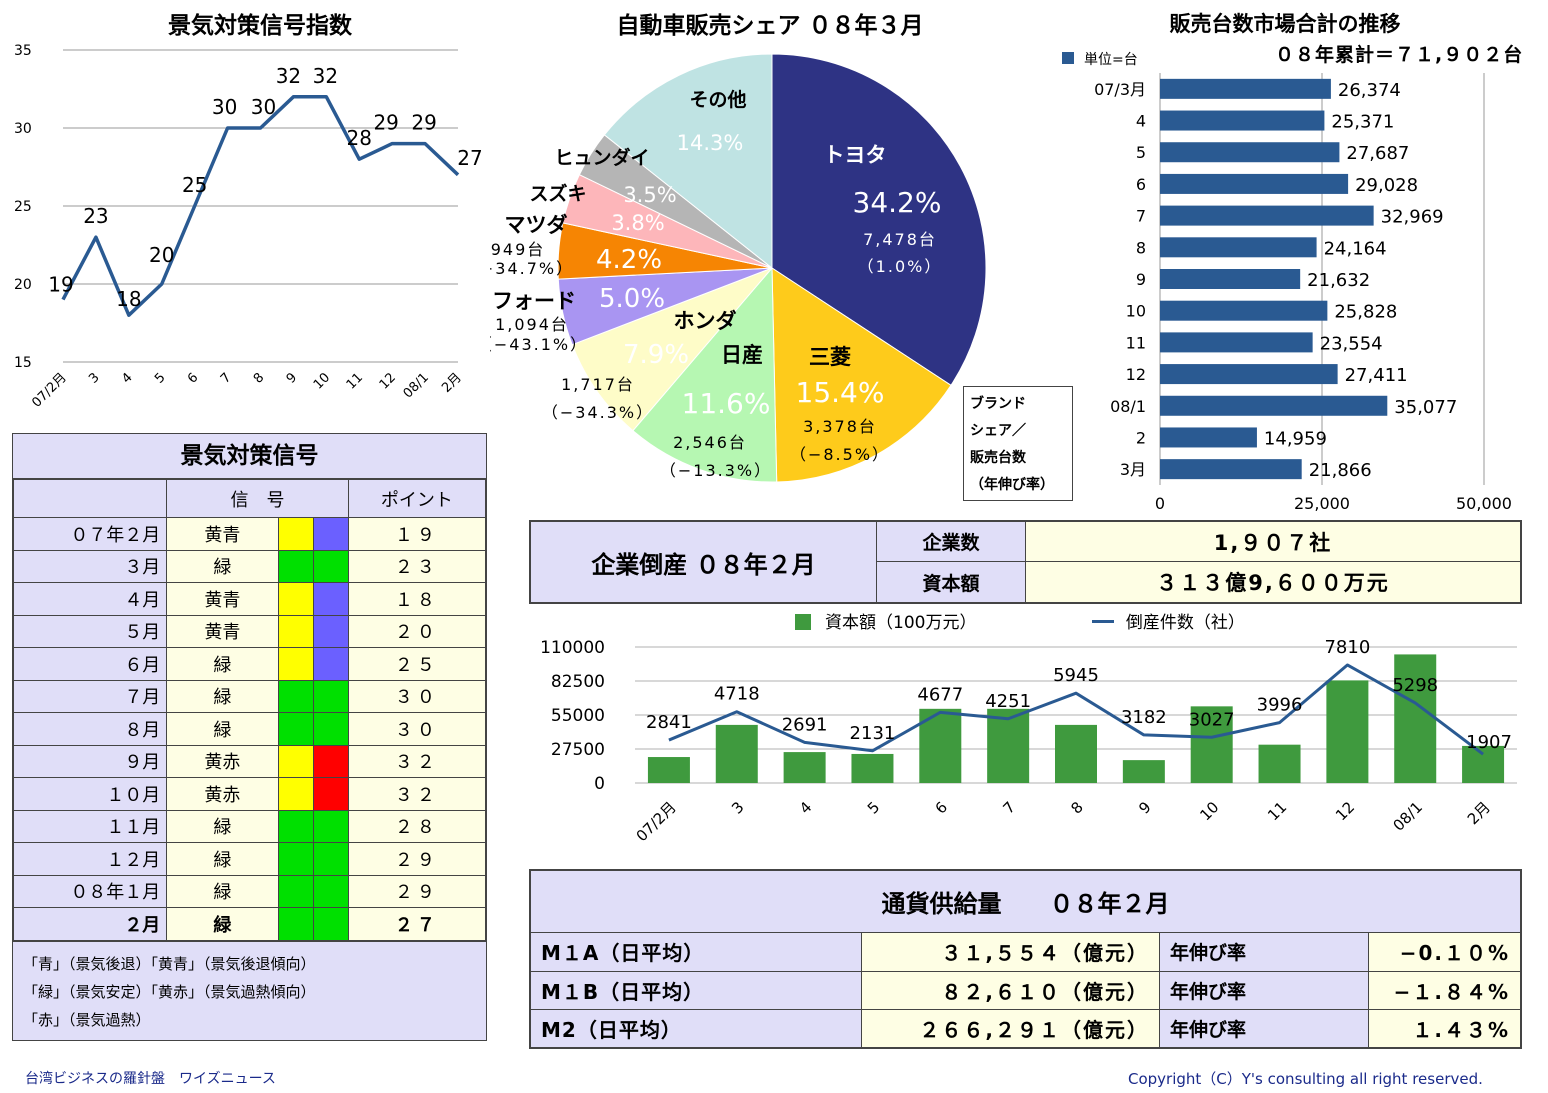 This screenshot has width=1548, height=1093. Describe the element at coordinates (90, 761) in the screenshot. I see `signal-month: ９月` at that location.